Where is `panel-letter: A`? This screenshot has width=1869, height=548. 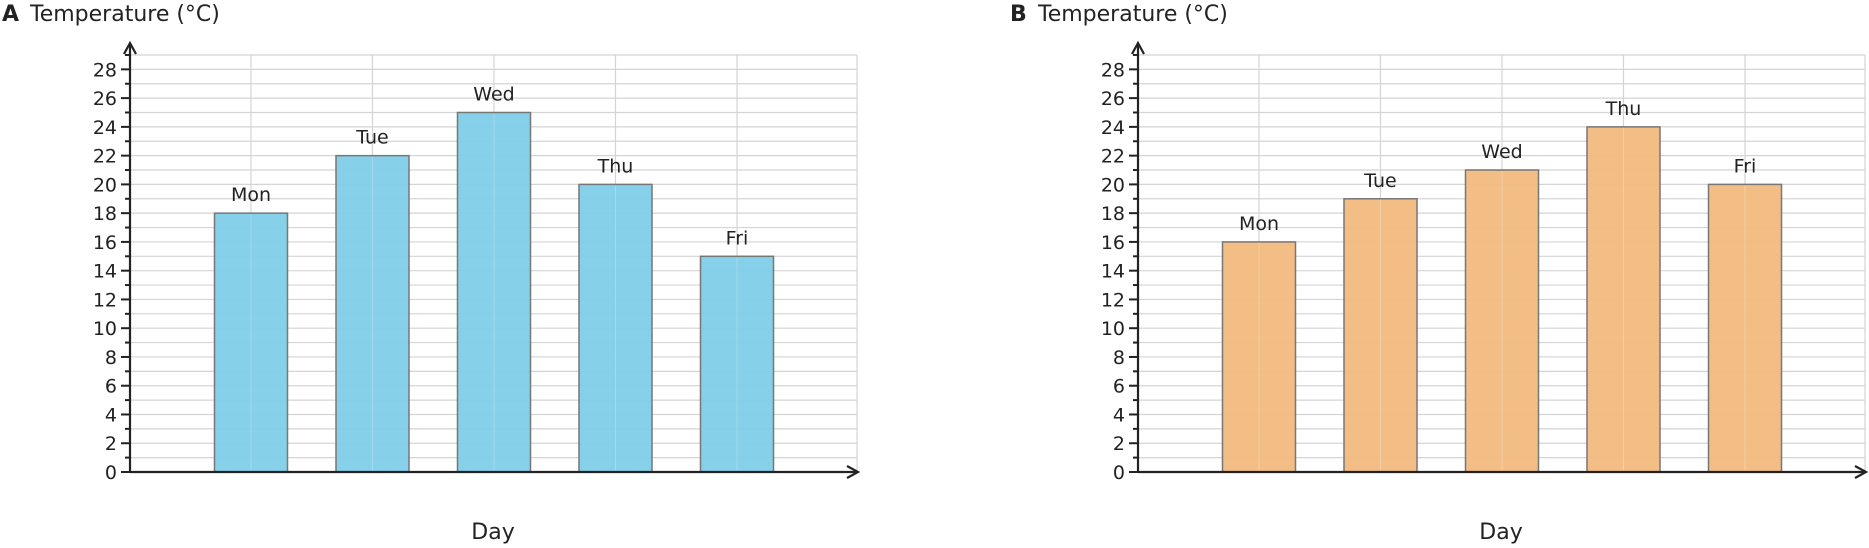 panel-letter: A is located at coordinates (10, 14).